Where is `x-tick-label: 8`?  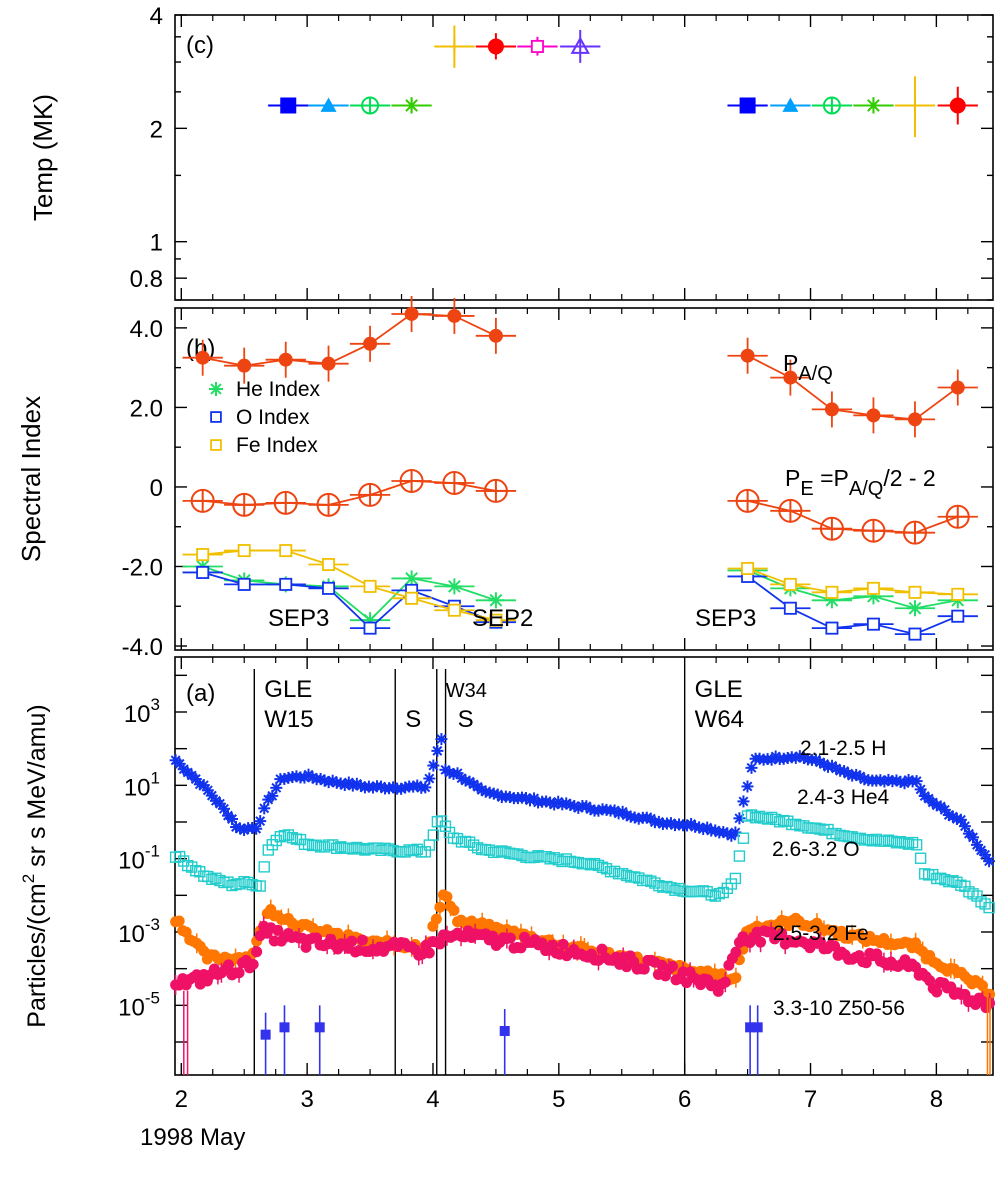
x-tick-label: 8 is located at coordinates (936, 1099).